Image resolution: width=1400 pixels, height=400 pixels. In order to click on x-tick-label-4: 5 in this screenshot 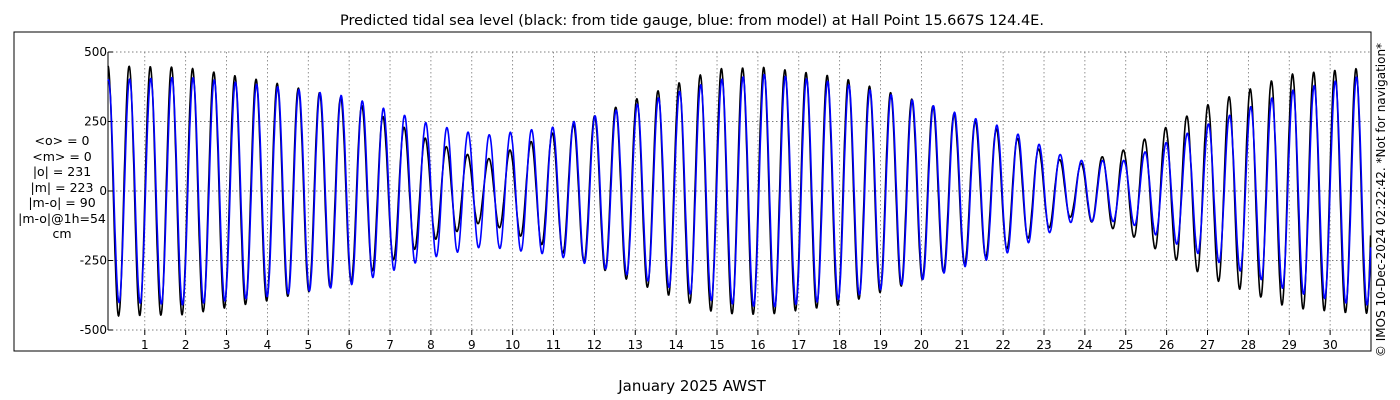, I will do `click(308, 345)`.